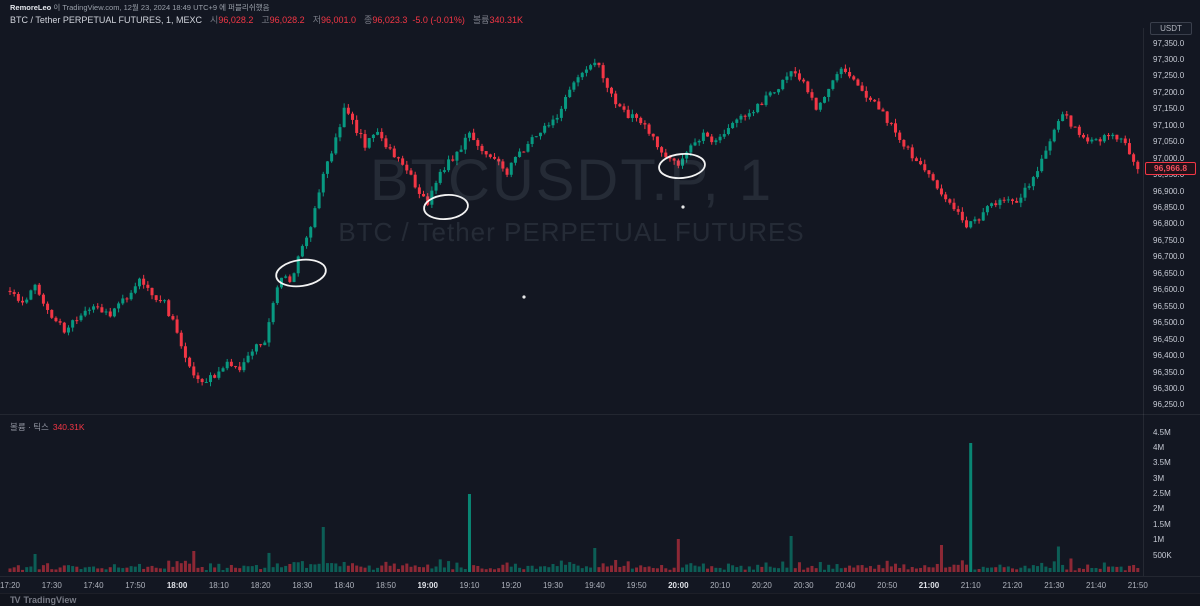  What do you see at coordinates (1169, 125) in the screenshot?
I see `price-axis-label: 97,100.0` at bounding box center [1169, 125].